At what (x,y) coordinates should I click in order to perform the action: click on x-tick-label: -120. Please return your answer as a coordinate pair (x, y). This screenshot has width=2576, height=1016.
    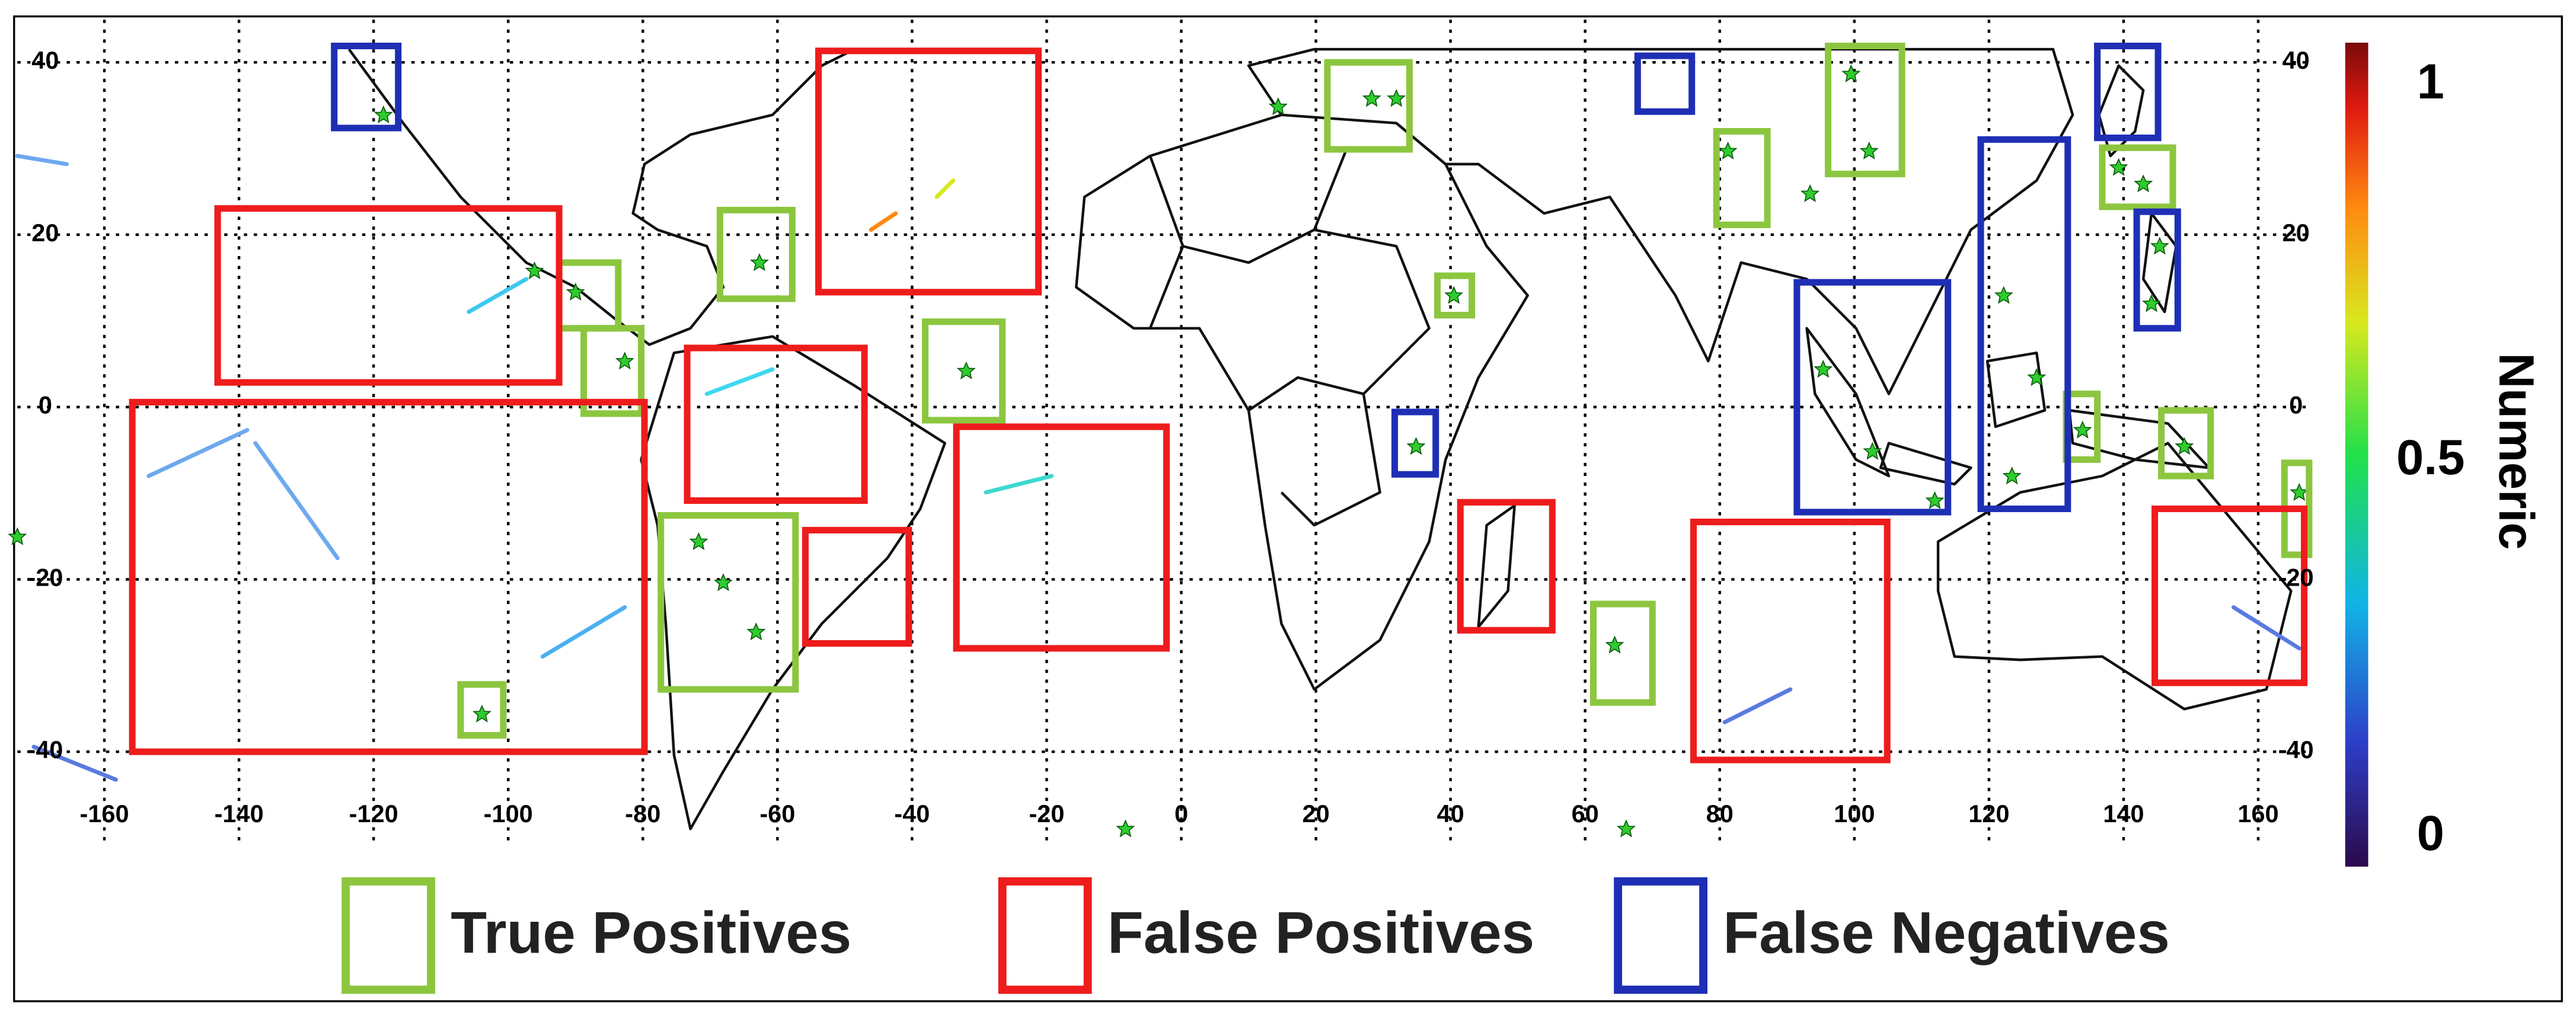
    Looking at the image, I should click on (373, 814).